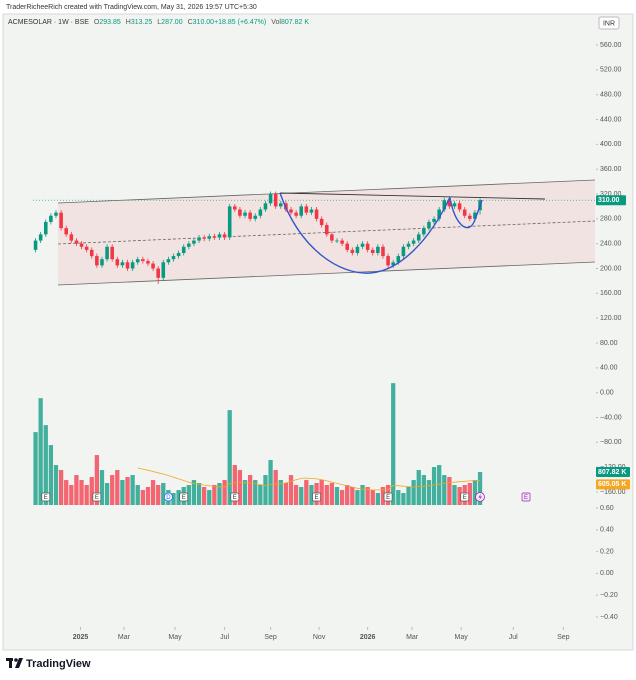 This screenshot has height=680, width=636. I want to click on volume-ma-line, so click(309, 479).